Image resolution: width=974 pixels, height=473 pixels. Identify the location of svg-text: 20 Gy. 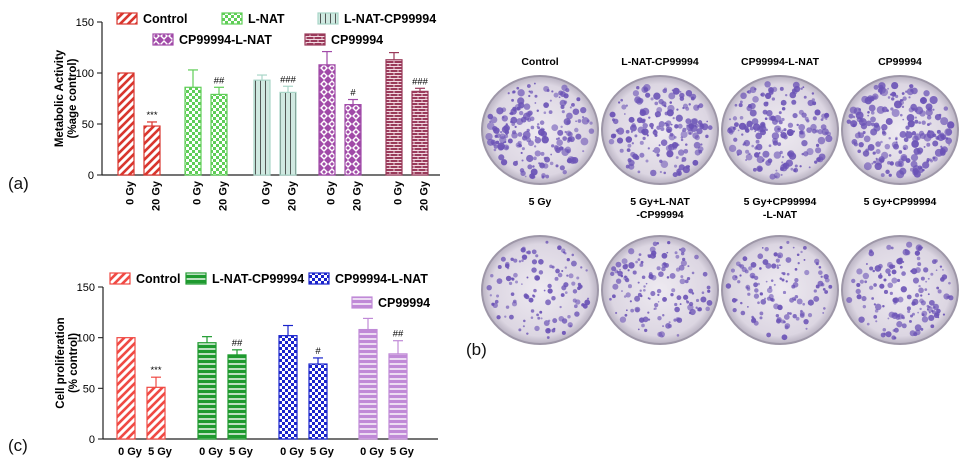
(292, 195).